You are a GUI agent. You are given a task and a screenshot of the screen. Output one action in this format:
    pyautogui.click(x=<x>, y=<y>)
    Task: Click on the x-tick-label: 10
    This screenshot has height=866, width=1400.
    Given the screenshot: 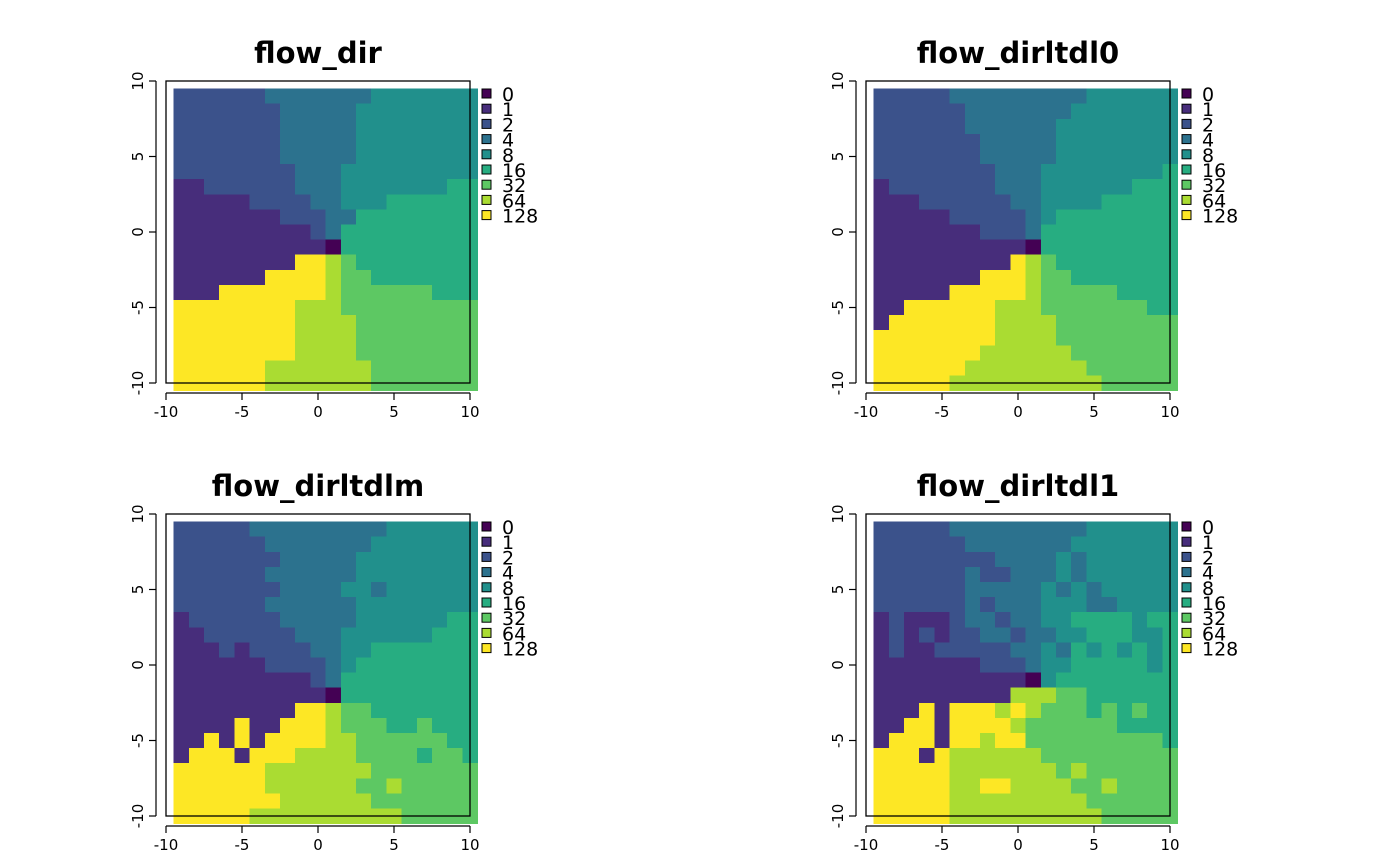 What is the action you would take?
    pyautogui.click(x=1169, y=845)
    